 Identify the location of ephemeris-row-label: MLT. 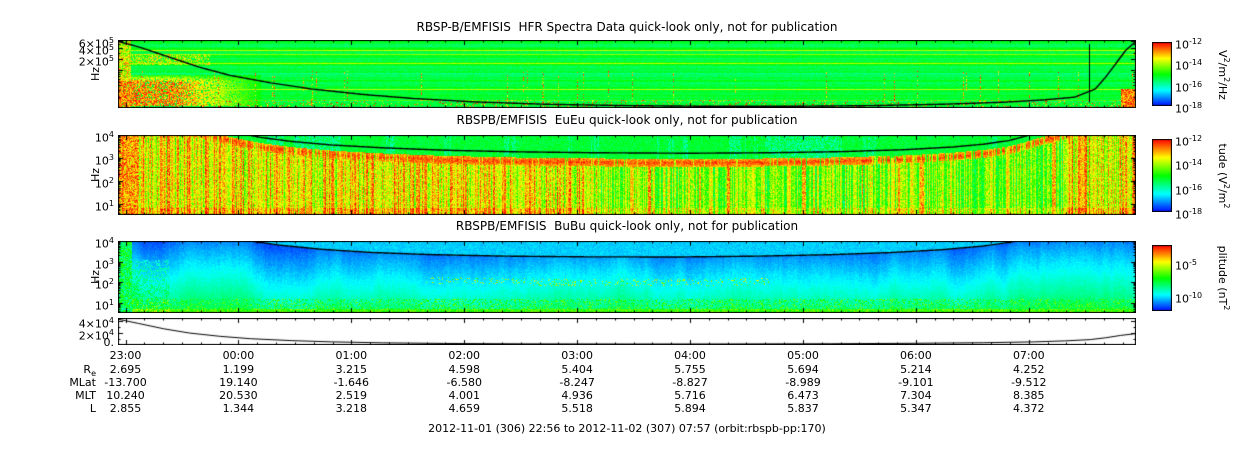
(85, 395).